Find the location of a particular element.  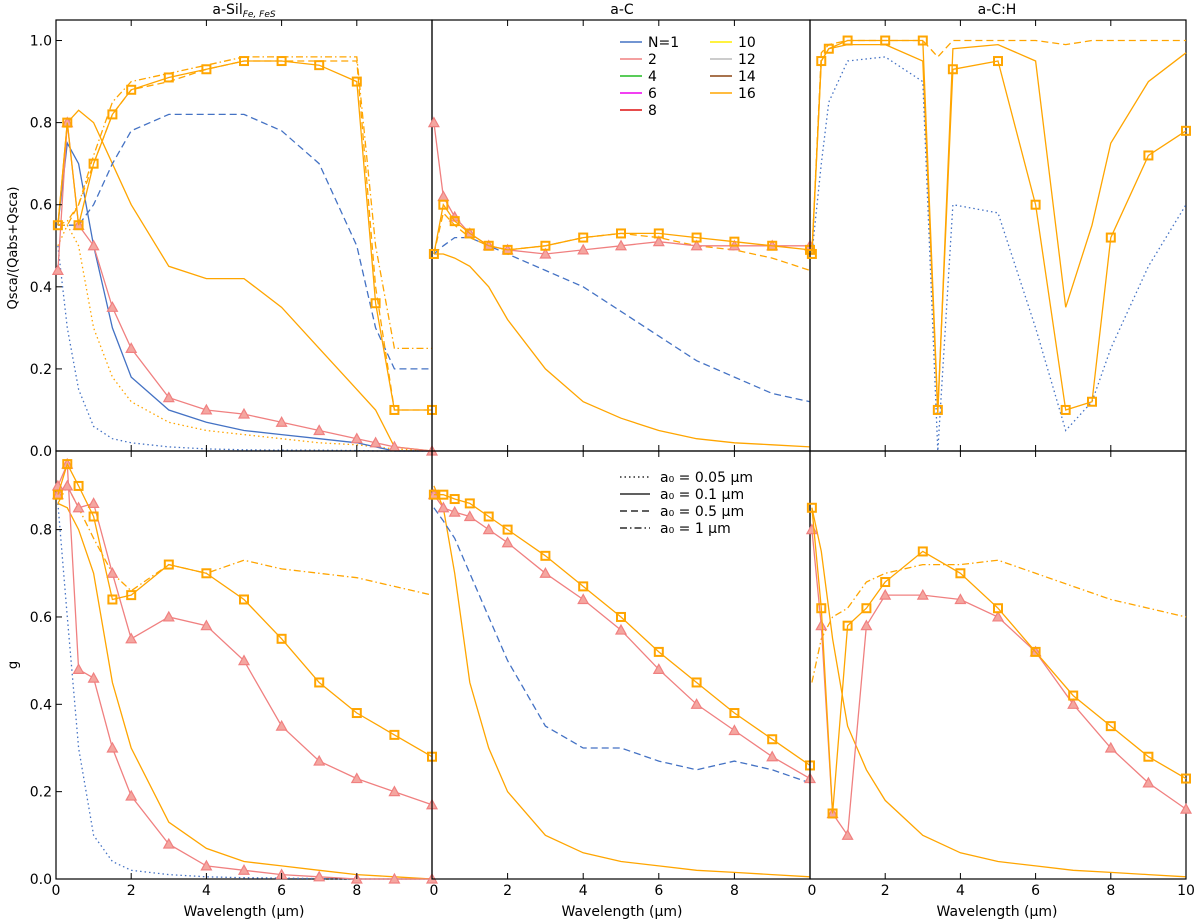

legend-a0-entry: a₀ = 0.05 μm is located at coordinates (686, 478).